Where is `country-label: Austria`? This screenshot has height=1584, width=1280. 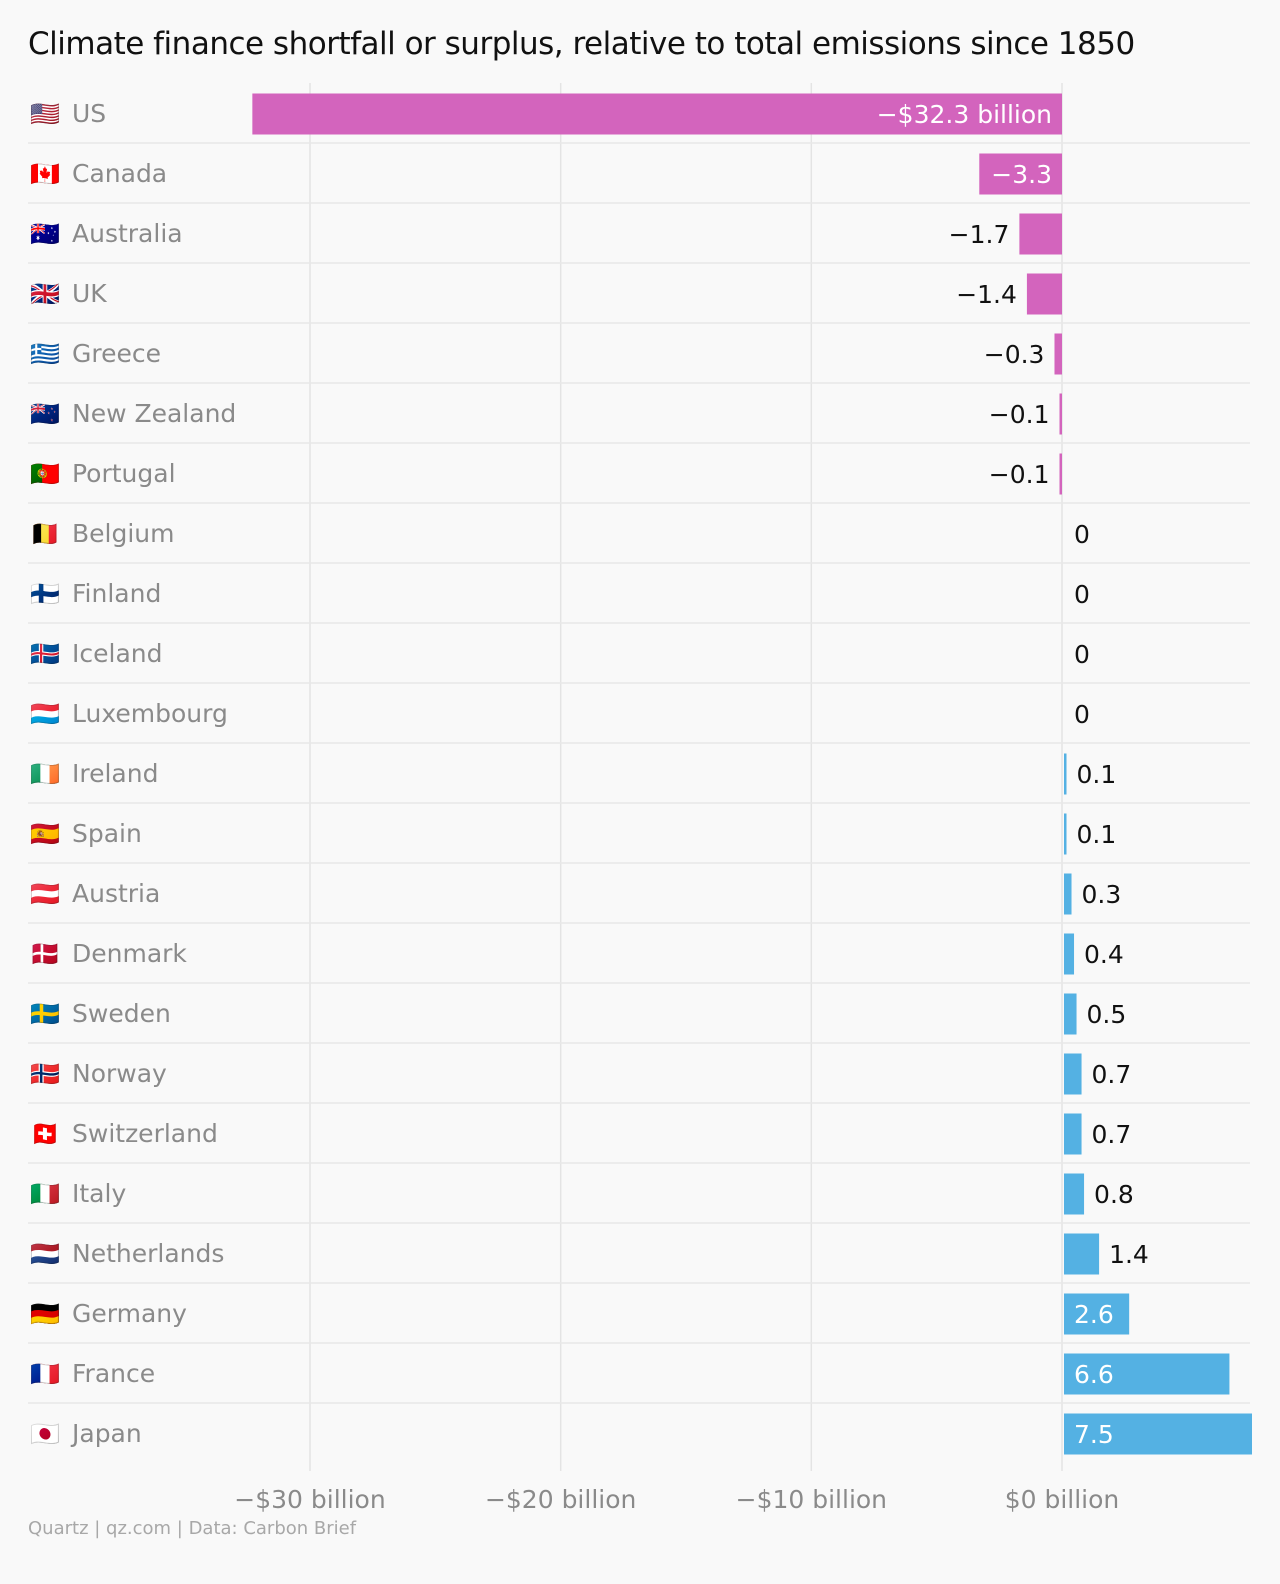 country-label: Austria is located at coordinates (116, 893).